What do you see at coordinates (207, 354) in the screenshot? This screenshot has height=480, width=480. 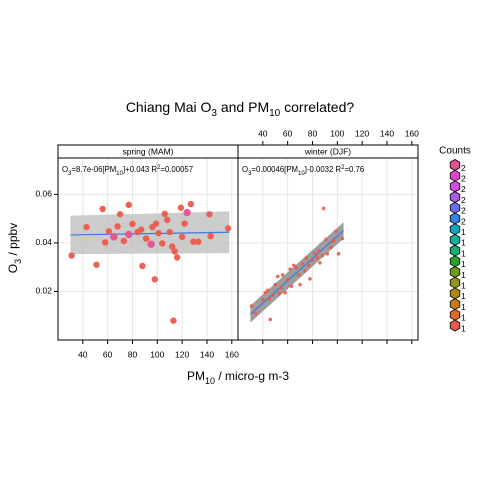 I see `x-tick-label-bottom: 140` at bounding box center [207, 354].